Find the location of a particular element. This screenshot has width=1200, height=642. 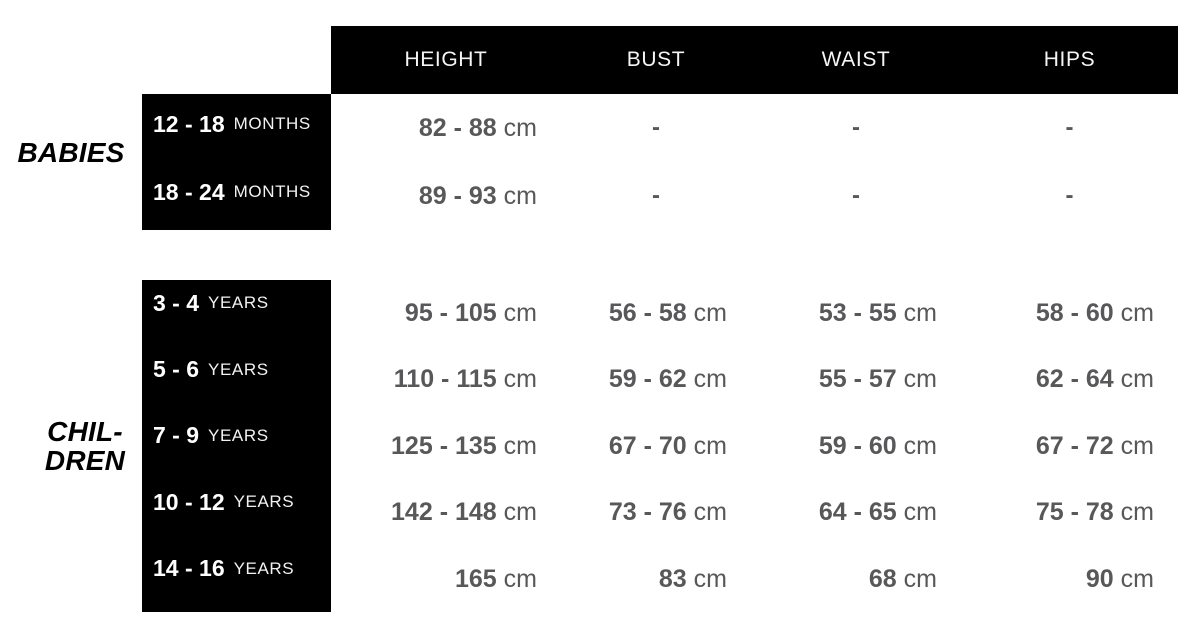

cell-value: 110 - 115 is located at coordinates (445, 378).